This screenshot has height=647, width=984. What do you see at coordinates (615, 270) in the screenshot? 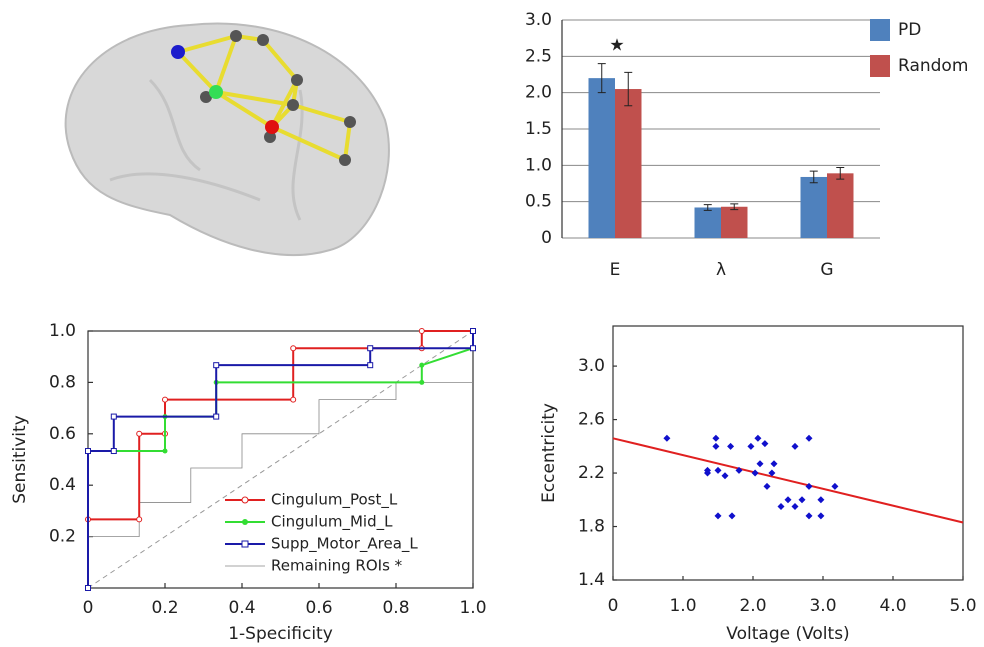
I see `x-tick-label: E` at bounding box center [615, 270].